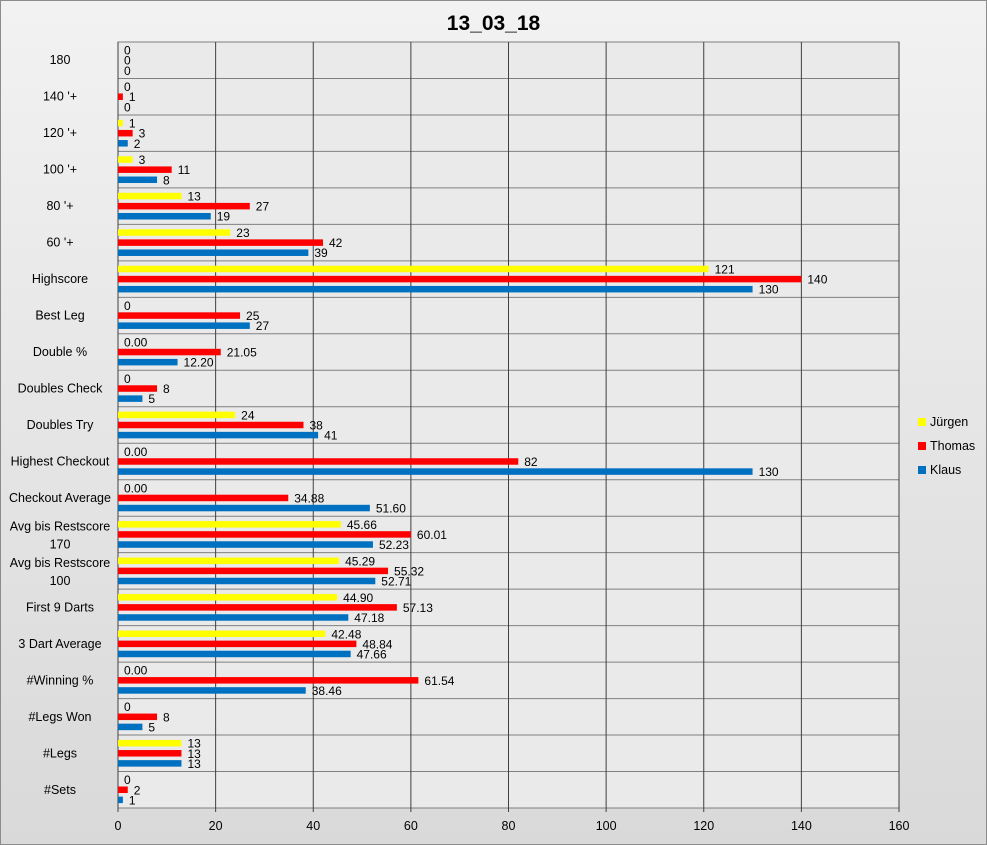  I want to click on category-label: #Legs, so click(60, 753).